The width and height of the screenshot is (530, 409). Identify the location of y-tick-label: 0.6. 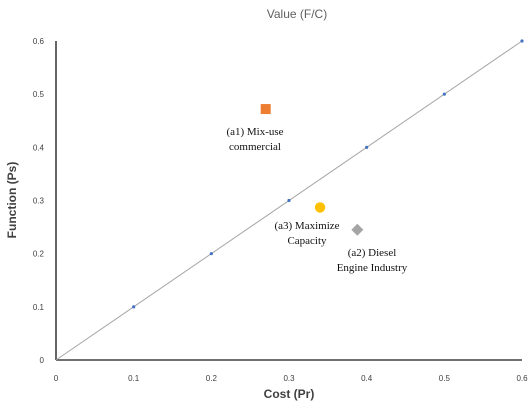
(39, 41).